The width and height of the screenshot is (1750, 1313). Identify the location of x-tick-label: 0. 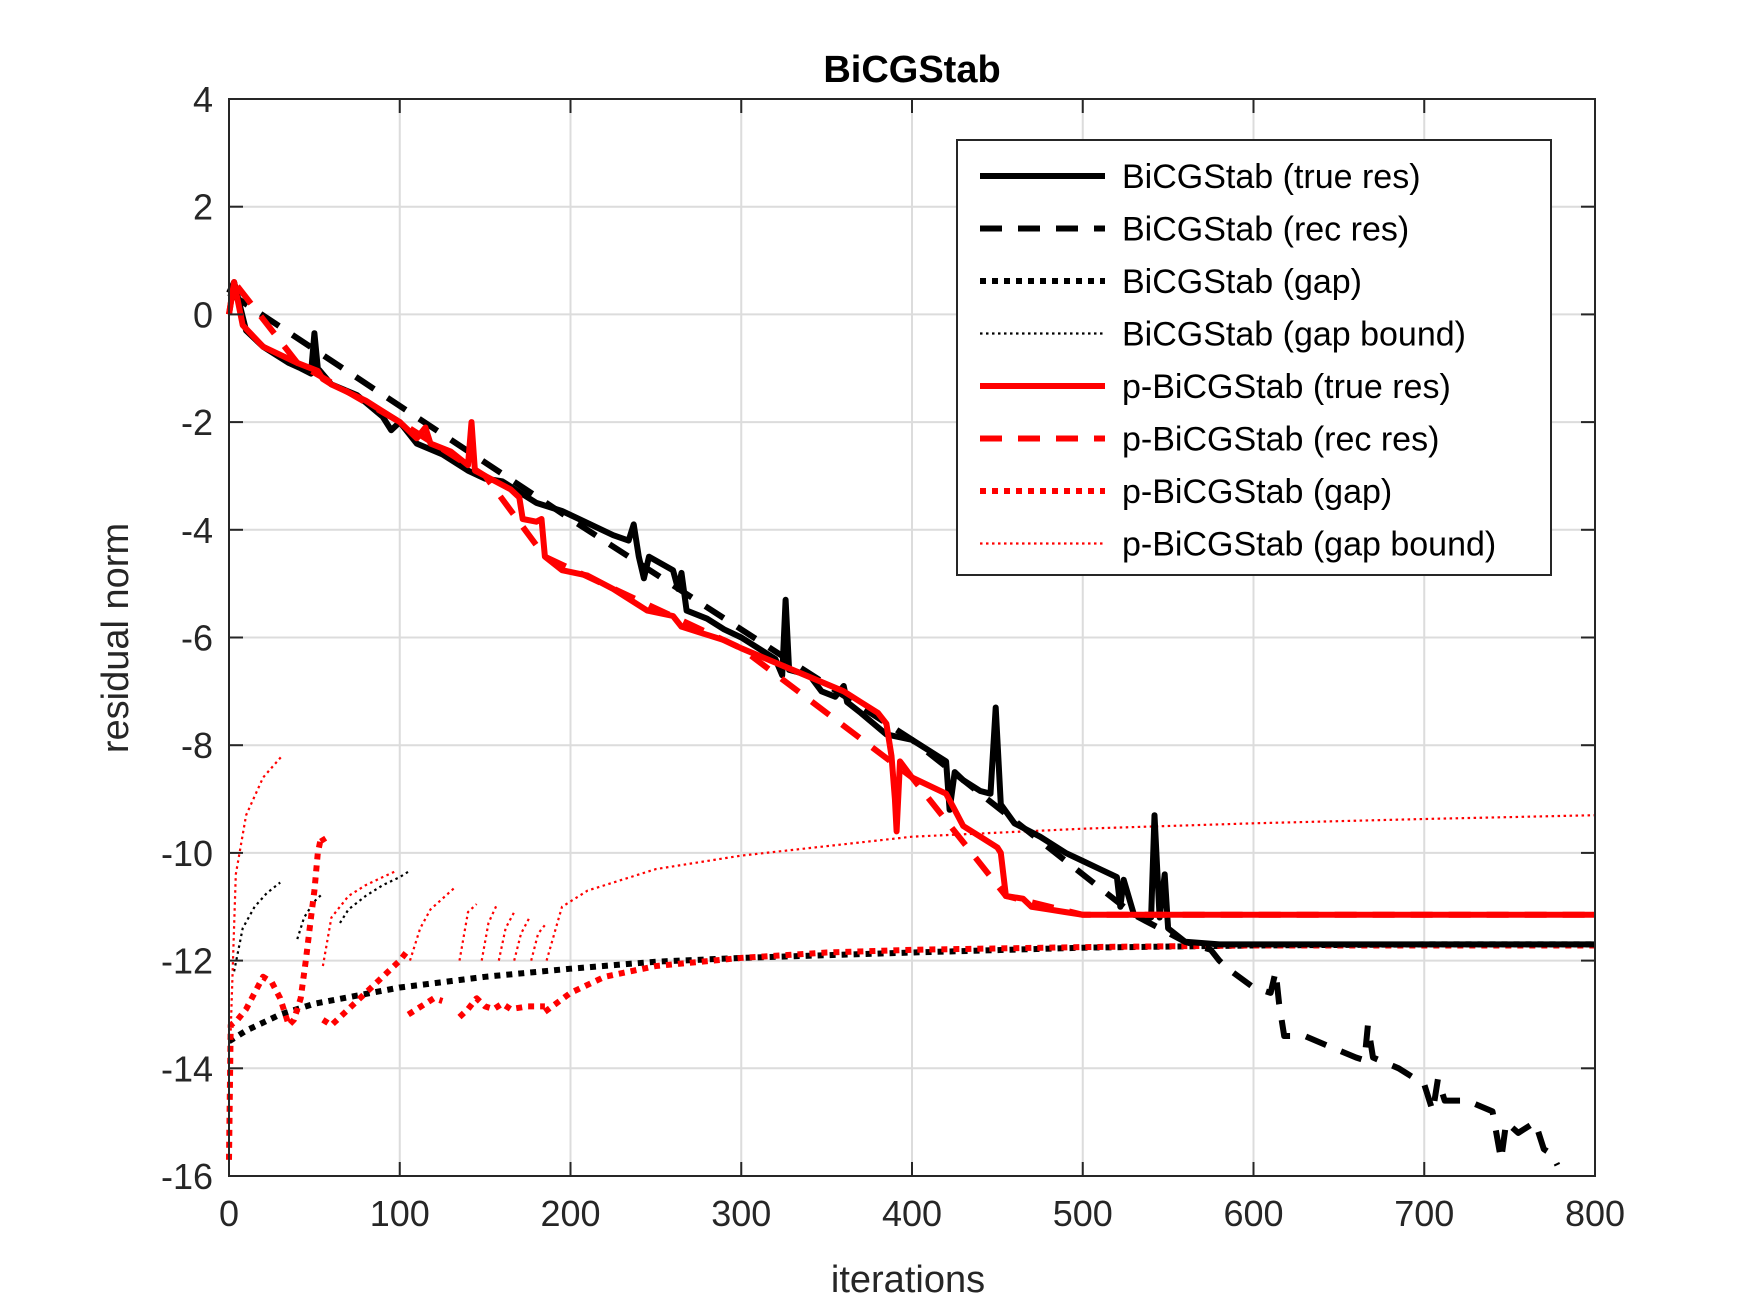
(229, 1213).